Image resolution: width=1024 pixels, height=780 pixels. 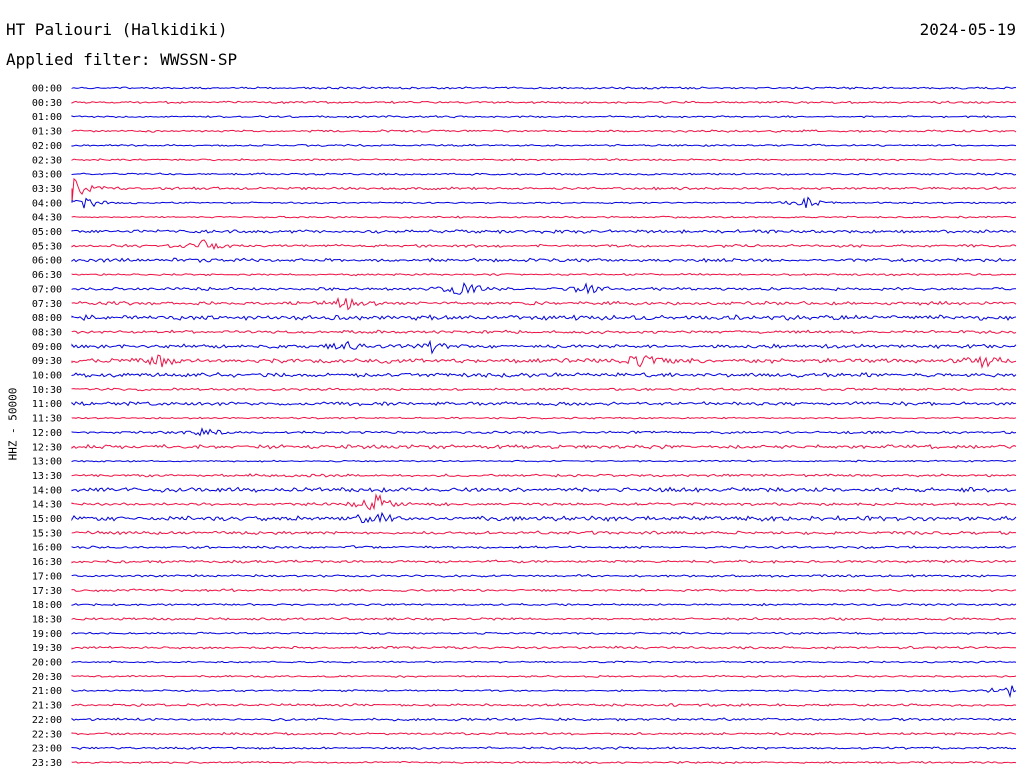 I want to click on row-time-label: 02:00, so click(x=47, y=146).